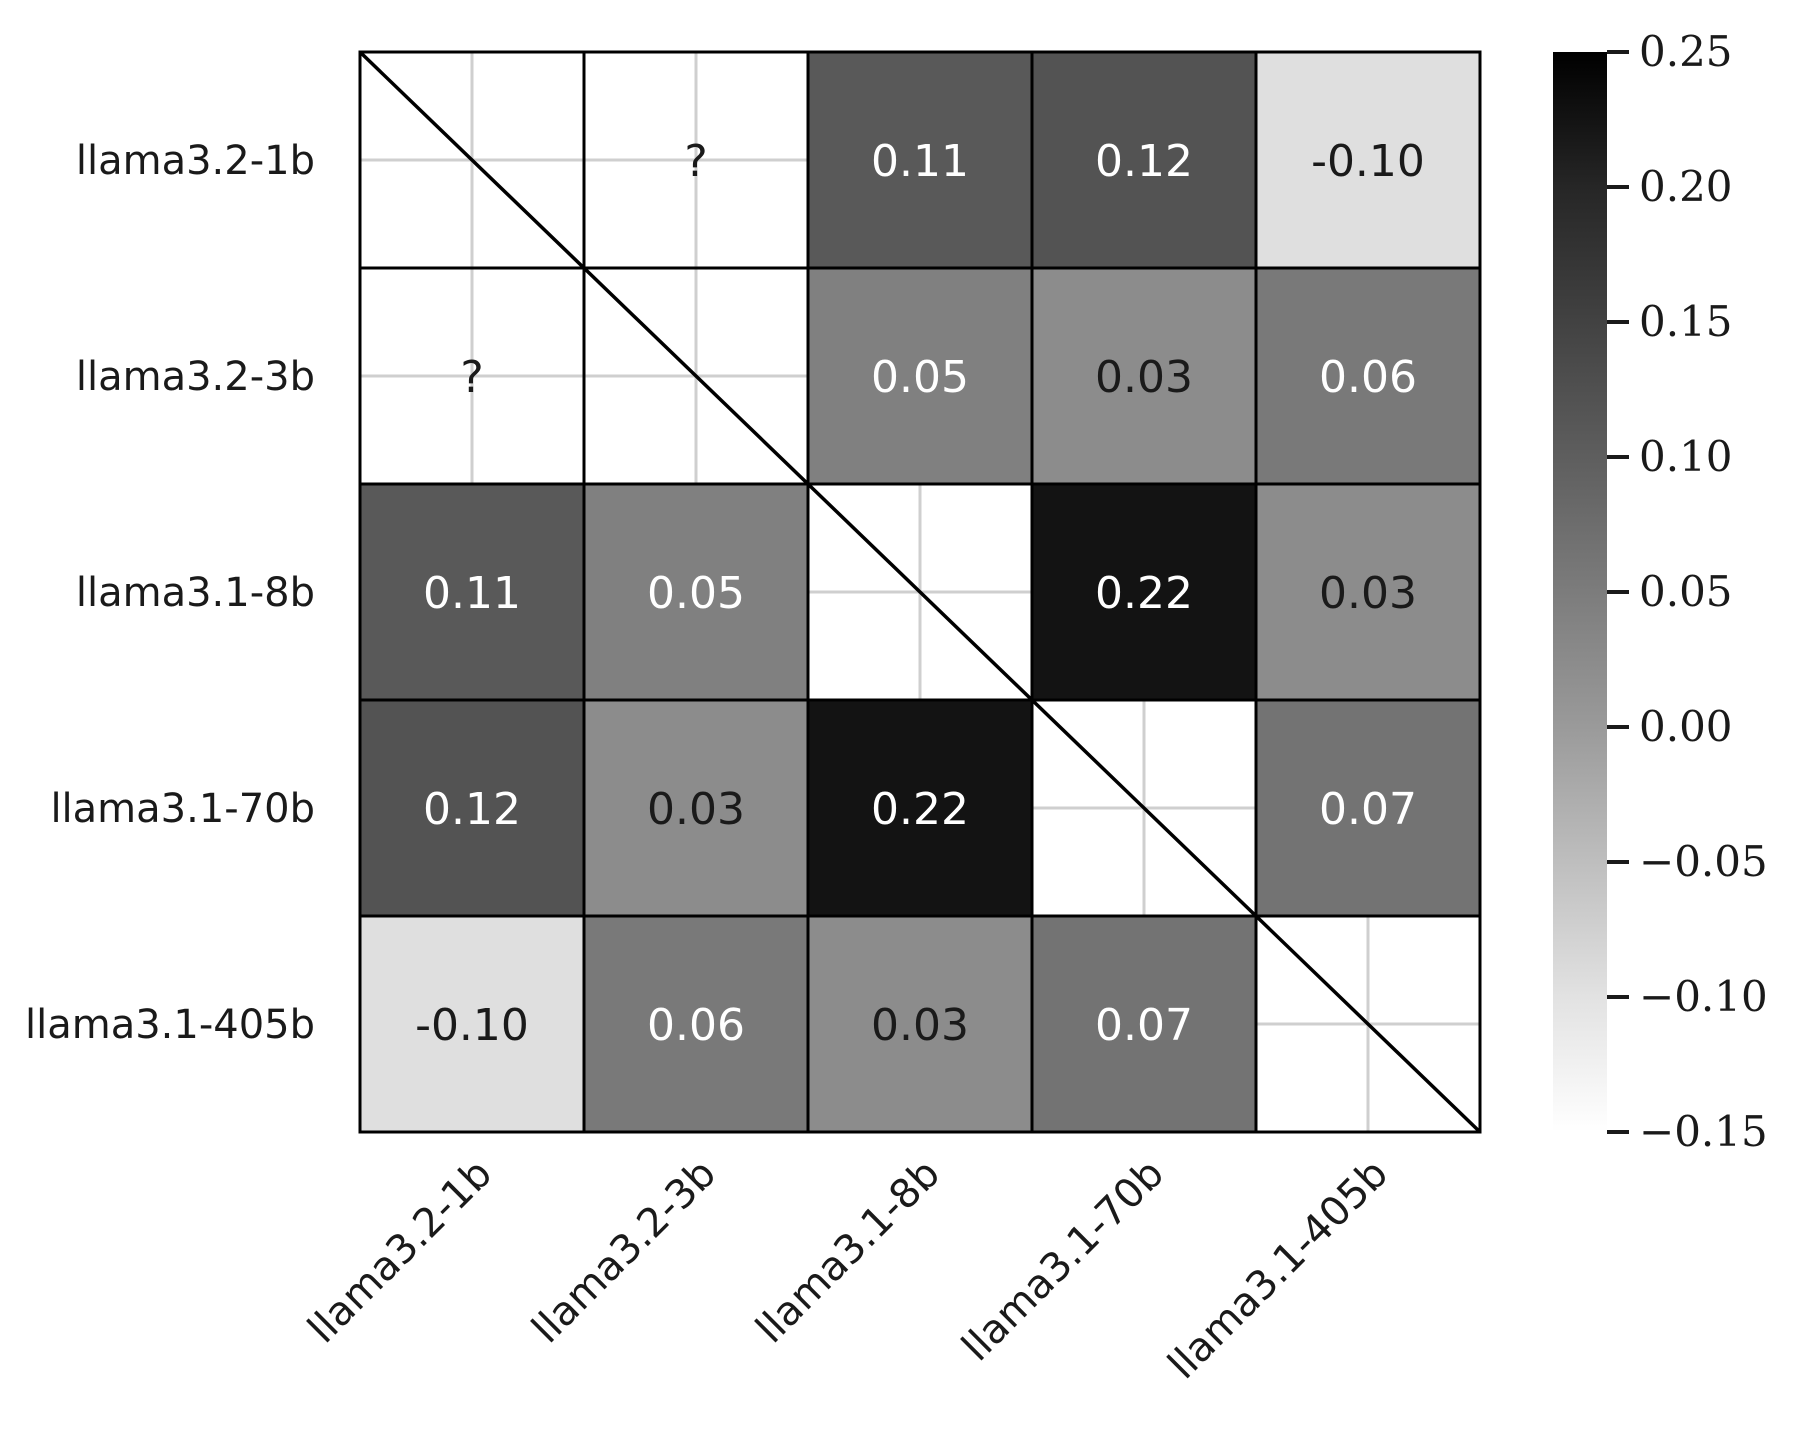 This screenshot has width=1798, height=1431. Describe the element at coordinates (1686, 186) in the screenshot. I see `colorbar-tick-label: 0.20` at that location.